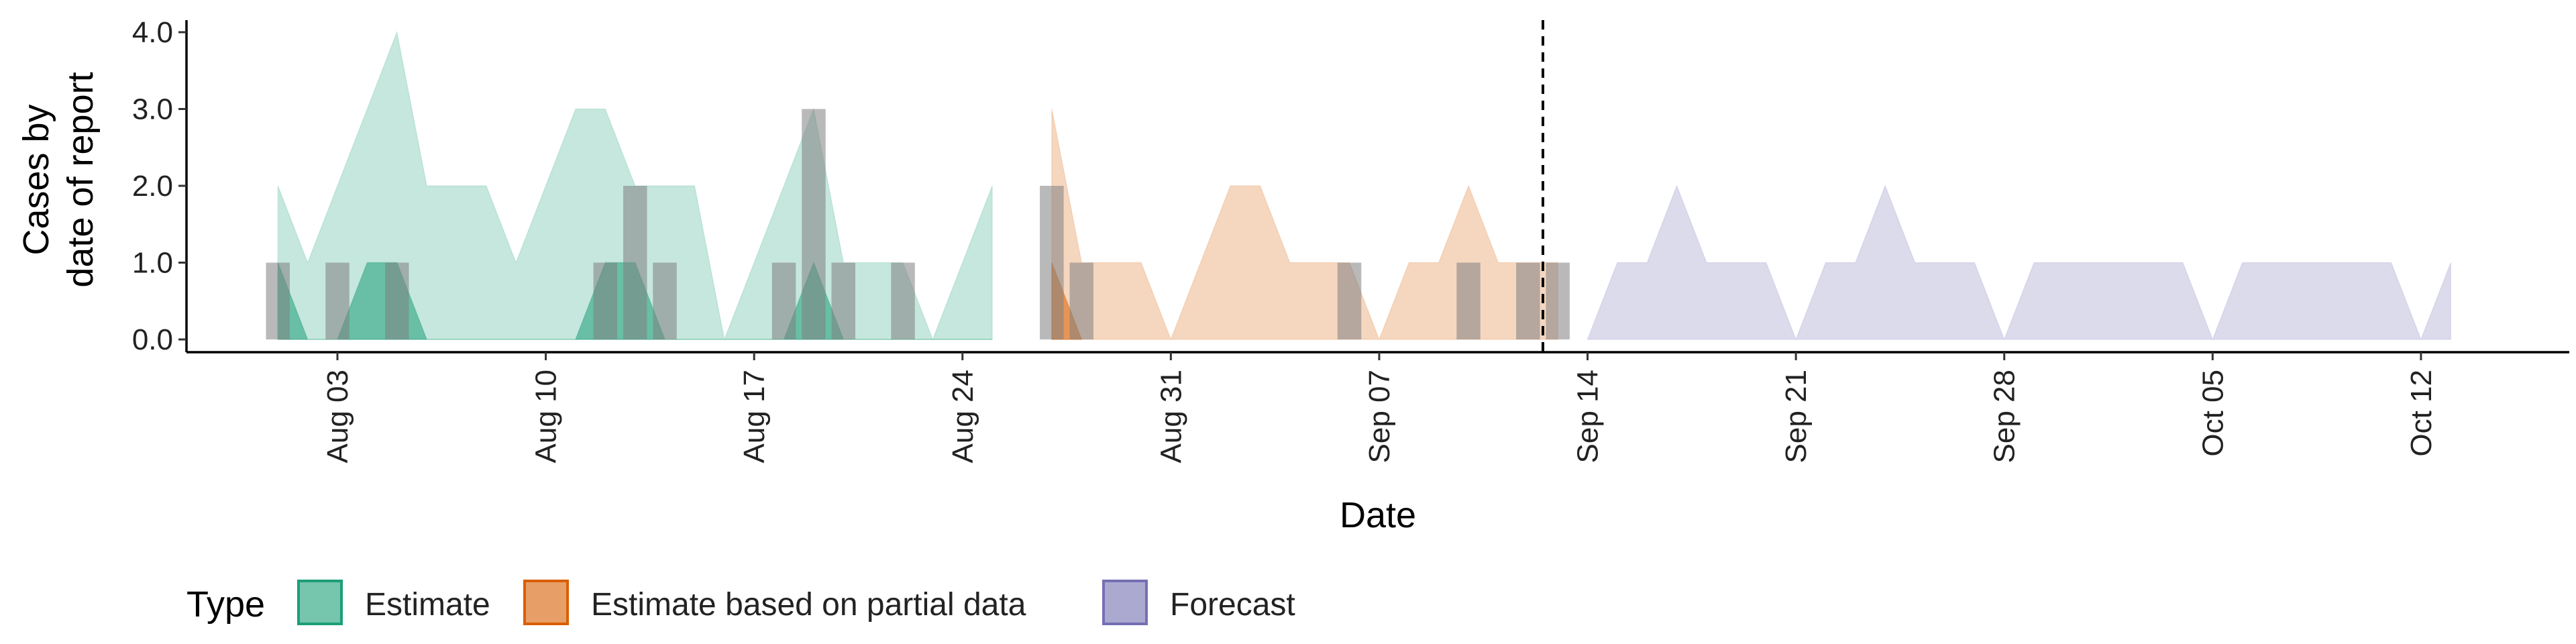 This screenshot has width=2576, height=644. Describe the element at coordinates (2421, 413) in the screenshot. I see `x-tick-label: Oct 12` at that location.